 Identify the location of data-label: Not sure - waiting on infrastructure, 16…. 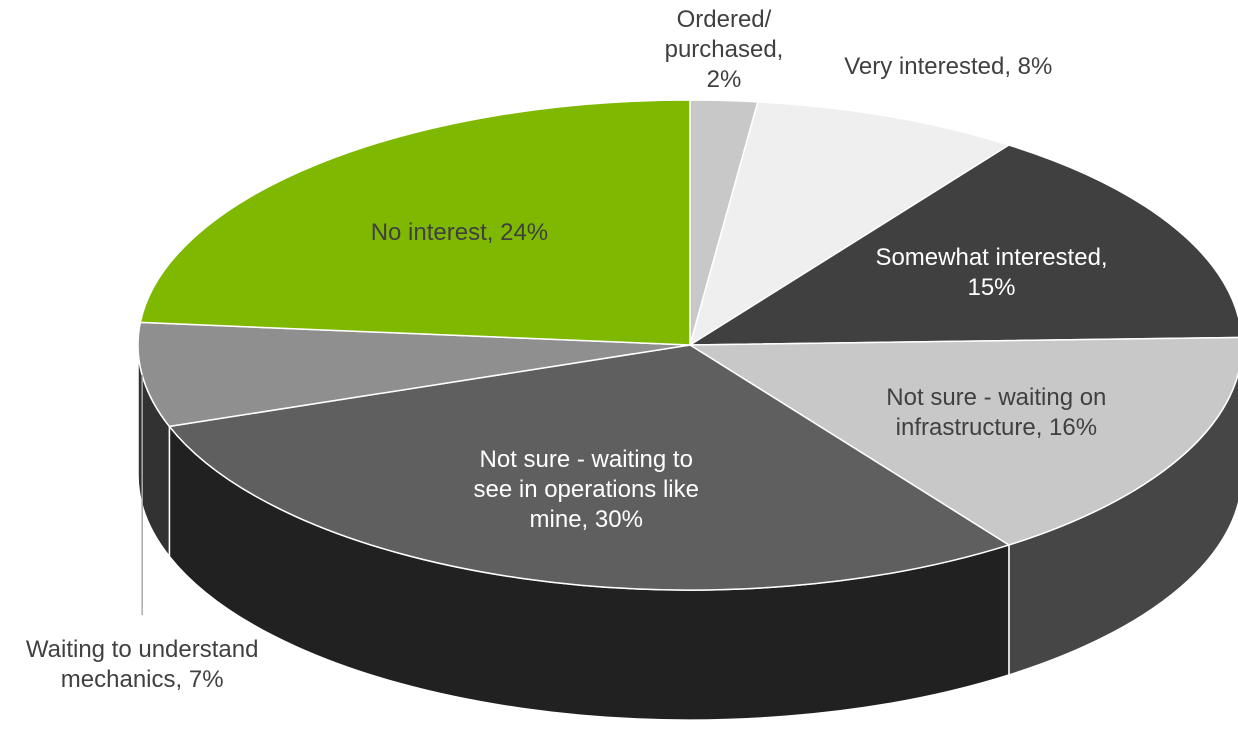
(996, 412).